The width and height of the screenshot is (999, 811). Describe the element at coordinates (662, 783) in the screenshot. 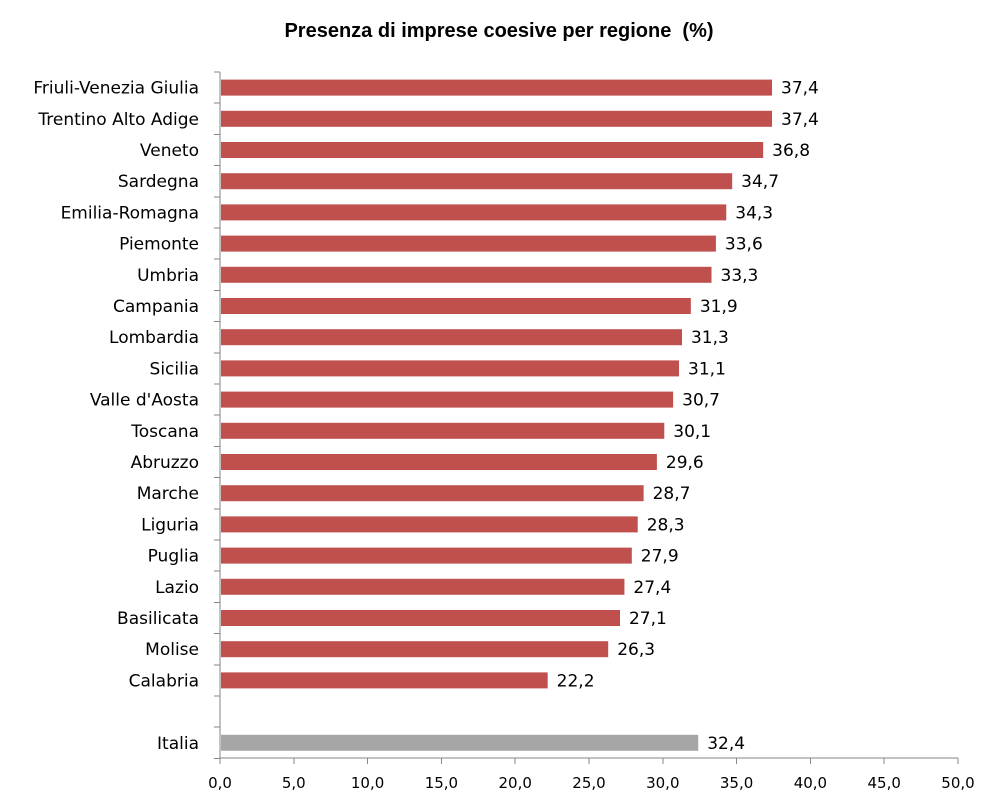

I see `x-tick-label: 30,0` at that location.